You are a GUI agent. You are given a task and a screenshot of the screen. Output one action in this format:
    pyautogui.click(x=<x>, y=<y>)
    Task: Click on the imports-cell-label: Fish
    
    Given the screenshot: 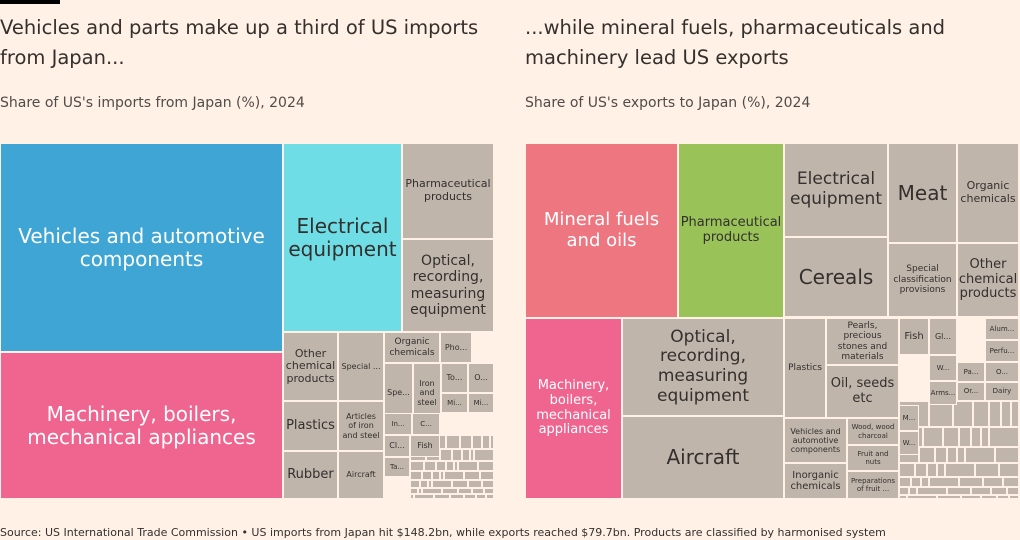 What is the action you would take?
    pyautogui.click(x=425, y=446)
    